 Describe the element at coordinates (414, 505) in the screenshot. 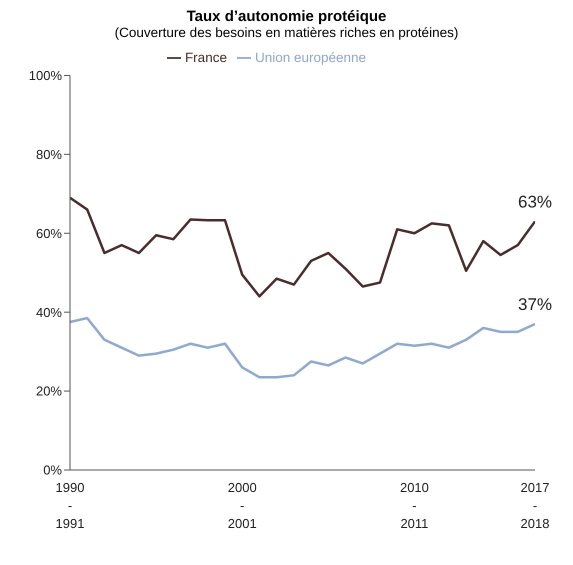

I see `x-tick-label: 2010 - 2011` at that location.